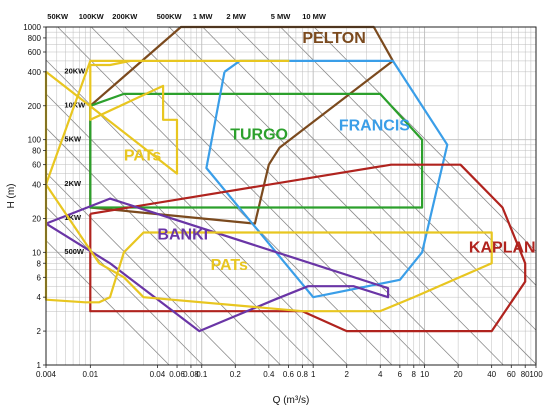  I want to click on power-line-label: 50KW, so click(58, 16).